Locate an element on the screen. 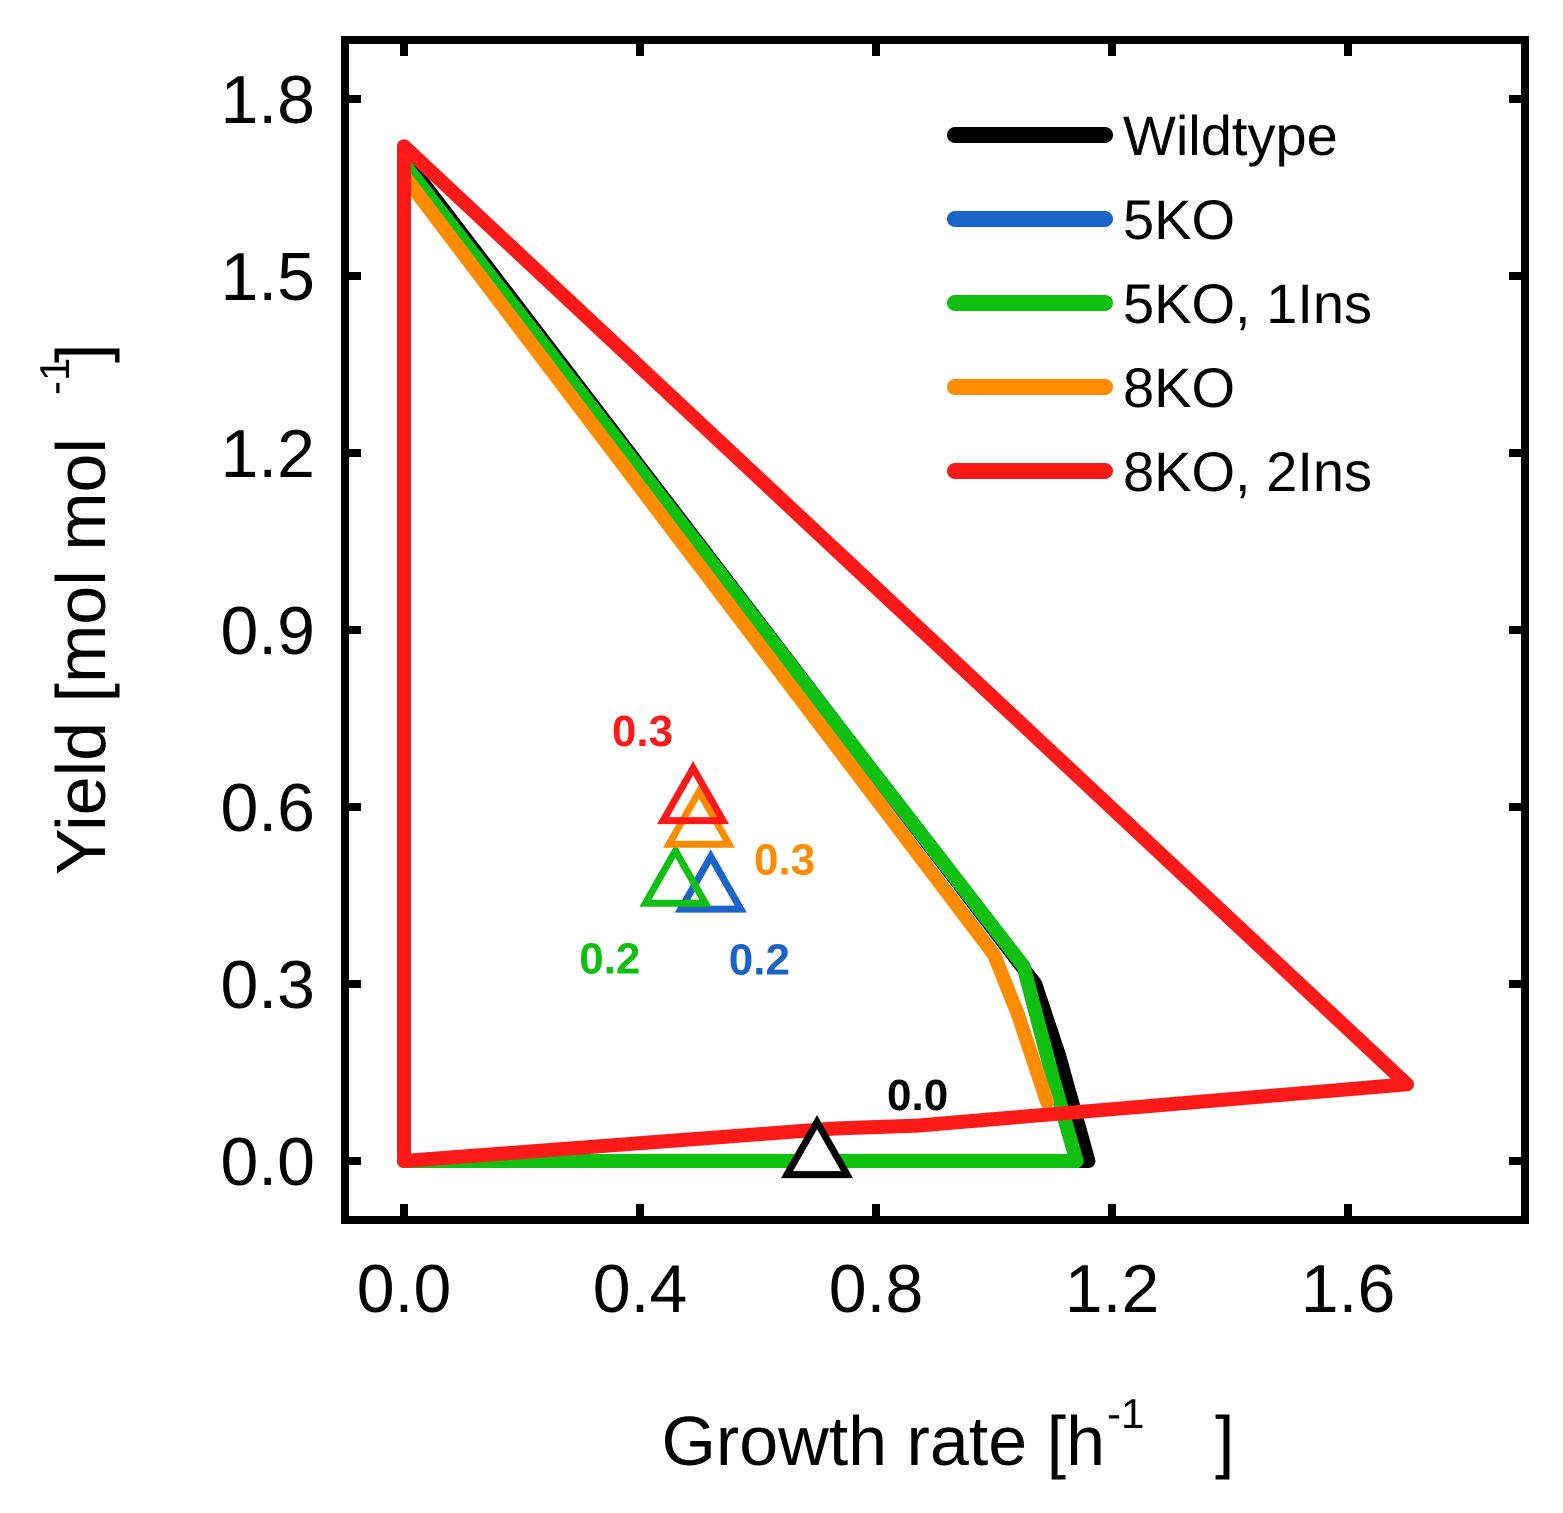 Image resolution: width=1563 pixels, height=1513 pixels. y-tick-label: 1.2 is located at coordinates (267, 454).